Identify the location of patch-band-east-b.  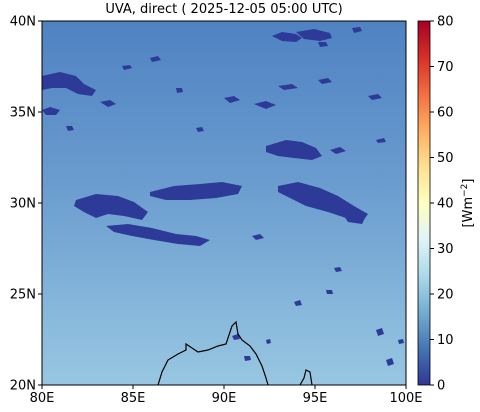
(353, 217).